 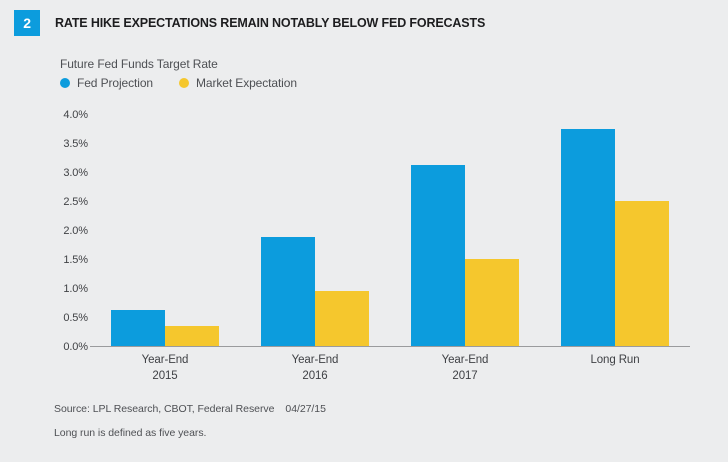 I want to click on legend-dot-market-expectation, so click(x=183, y=83).